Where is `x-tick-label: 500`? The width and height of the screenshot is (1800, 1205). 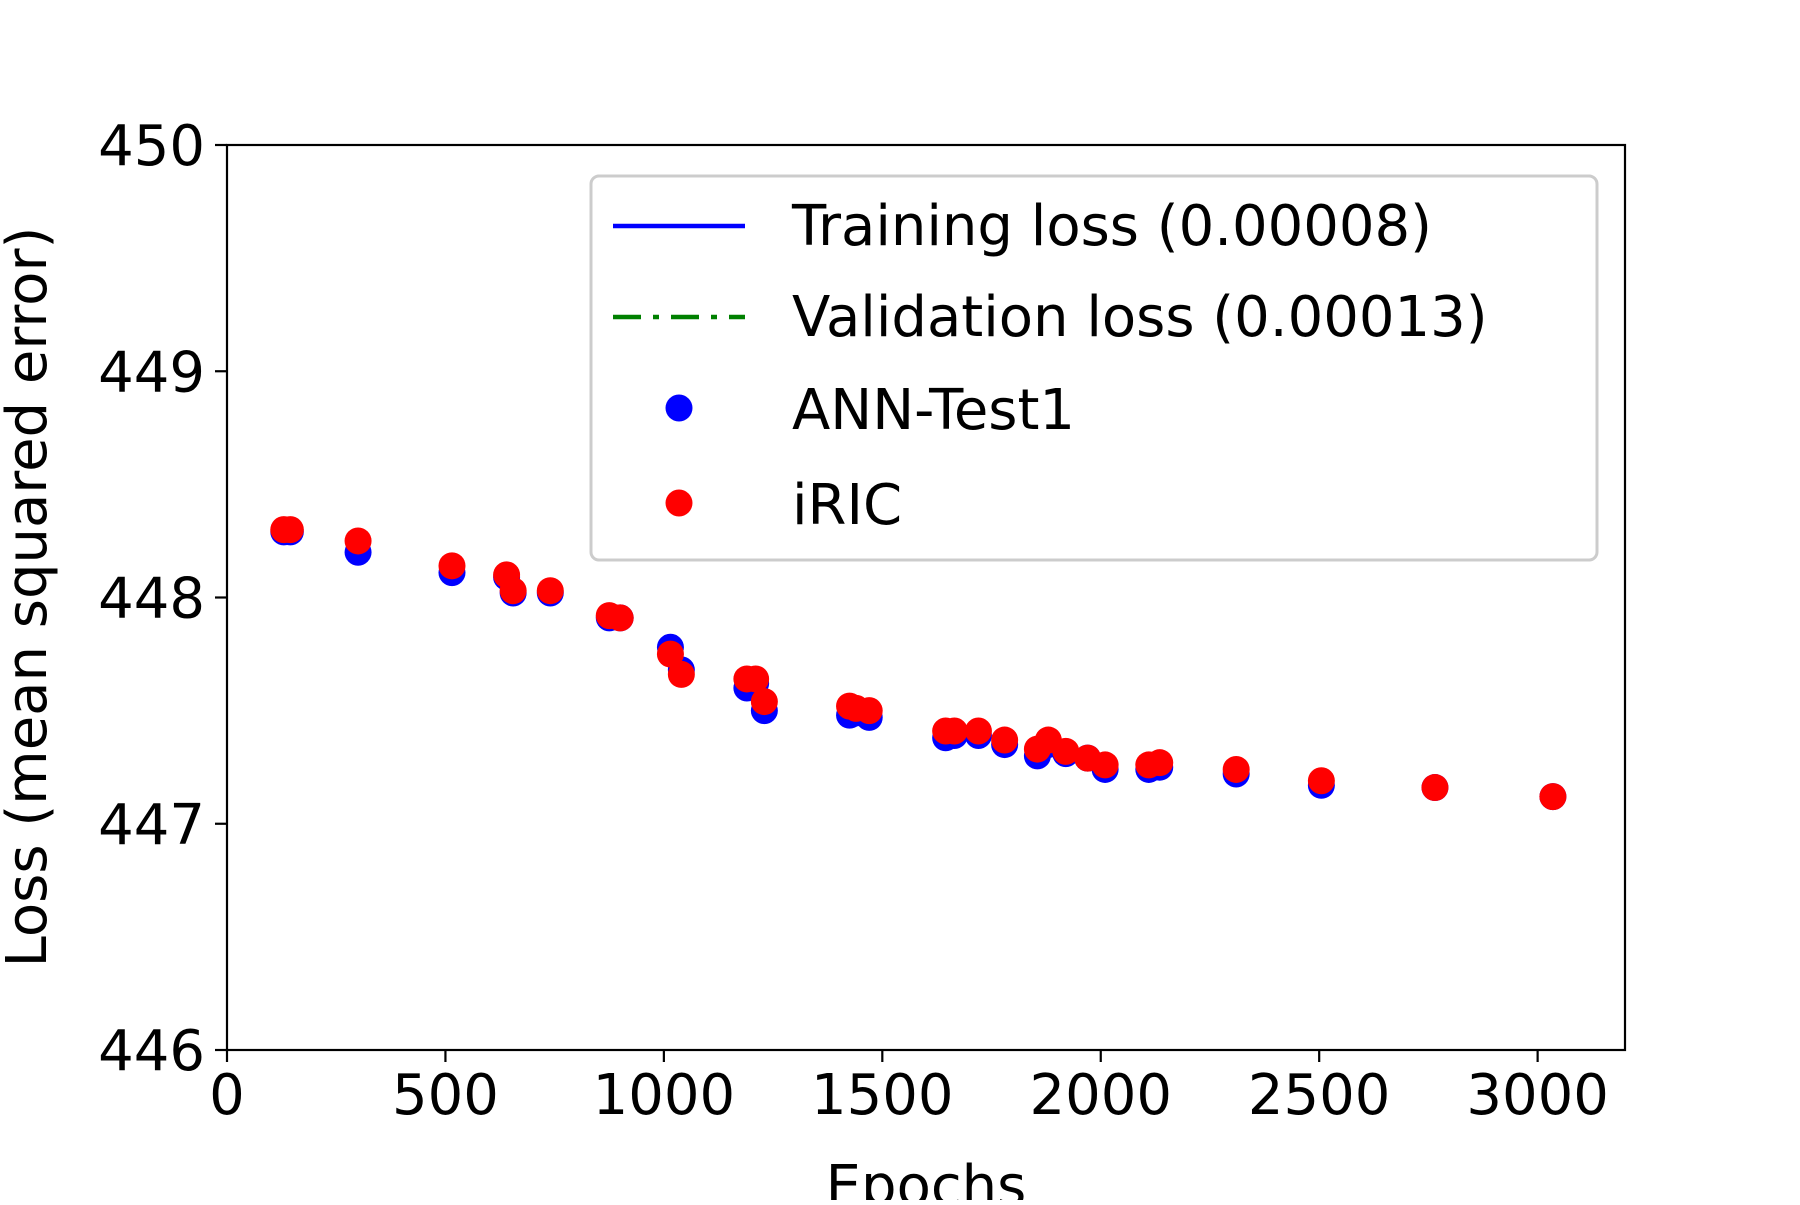
x-tick-label: 500 is located at coordinates (445, 1095).